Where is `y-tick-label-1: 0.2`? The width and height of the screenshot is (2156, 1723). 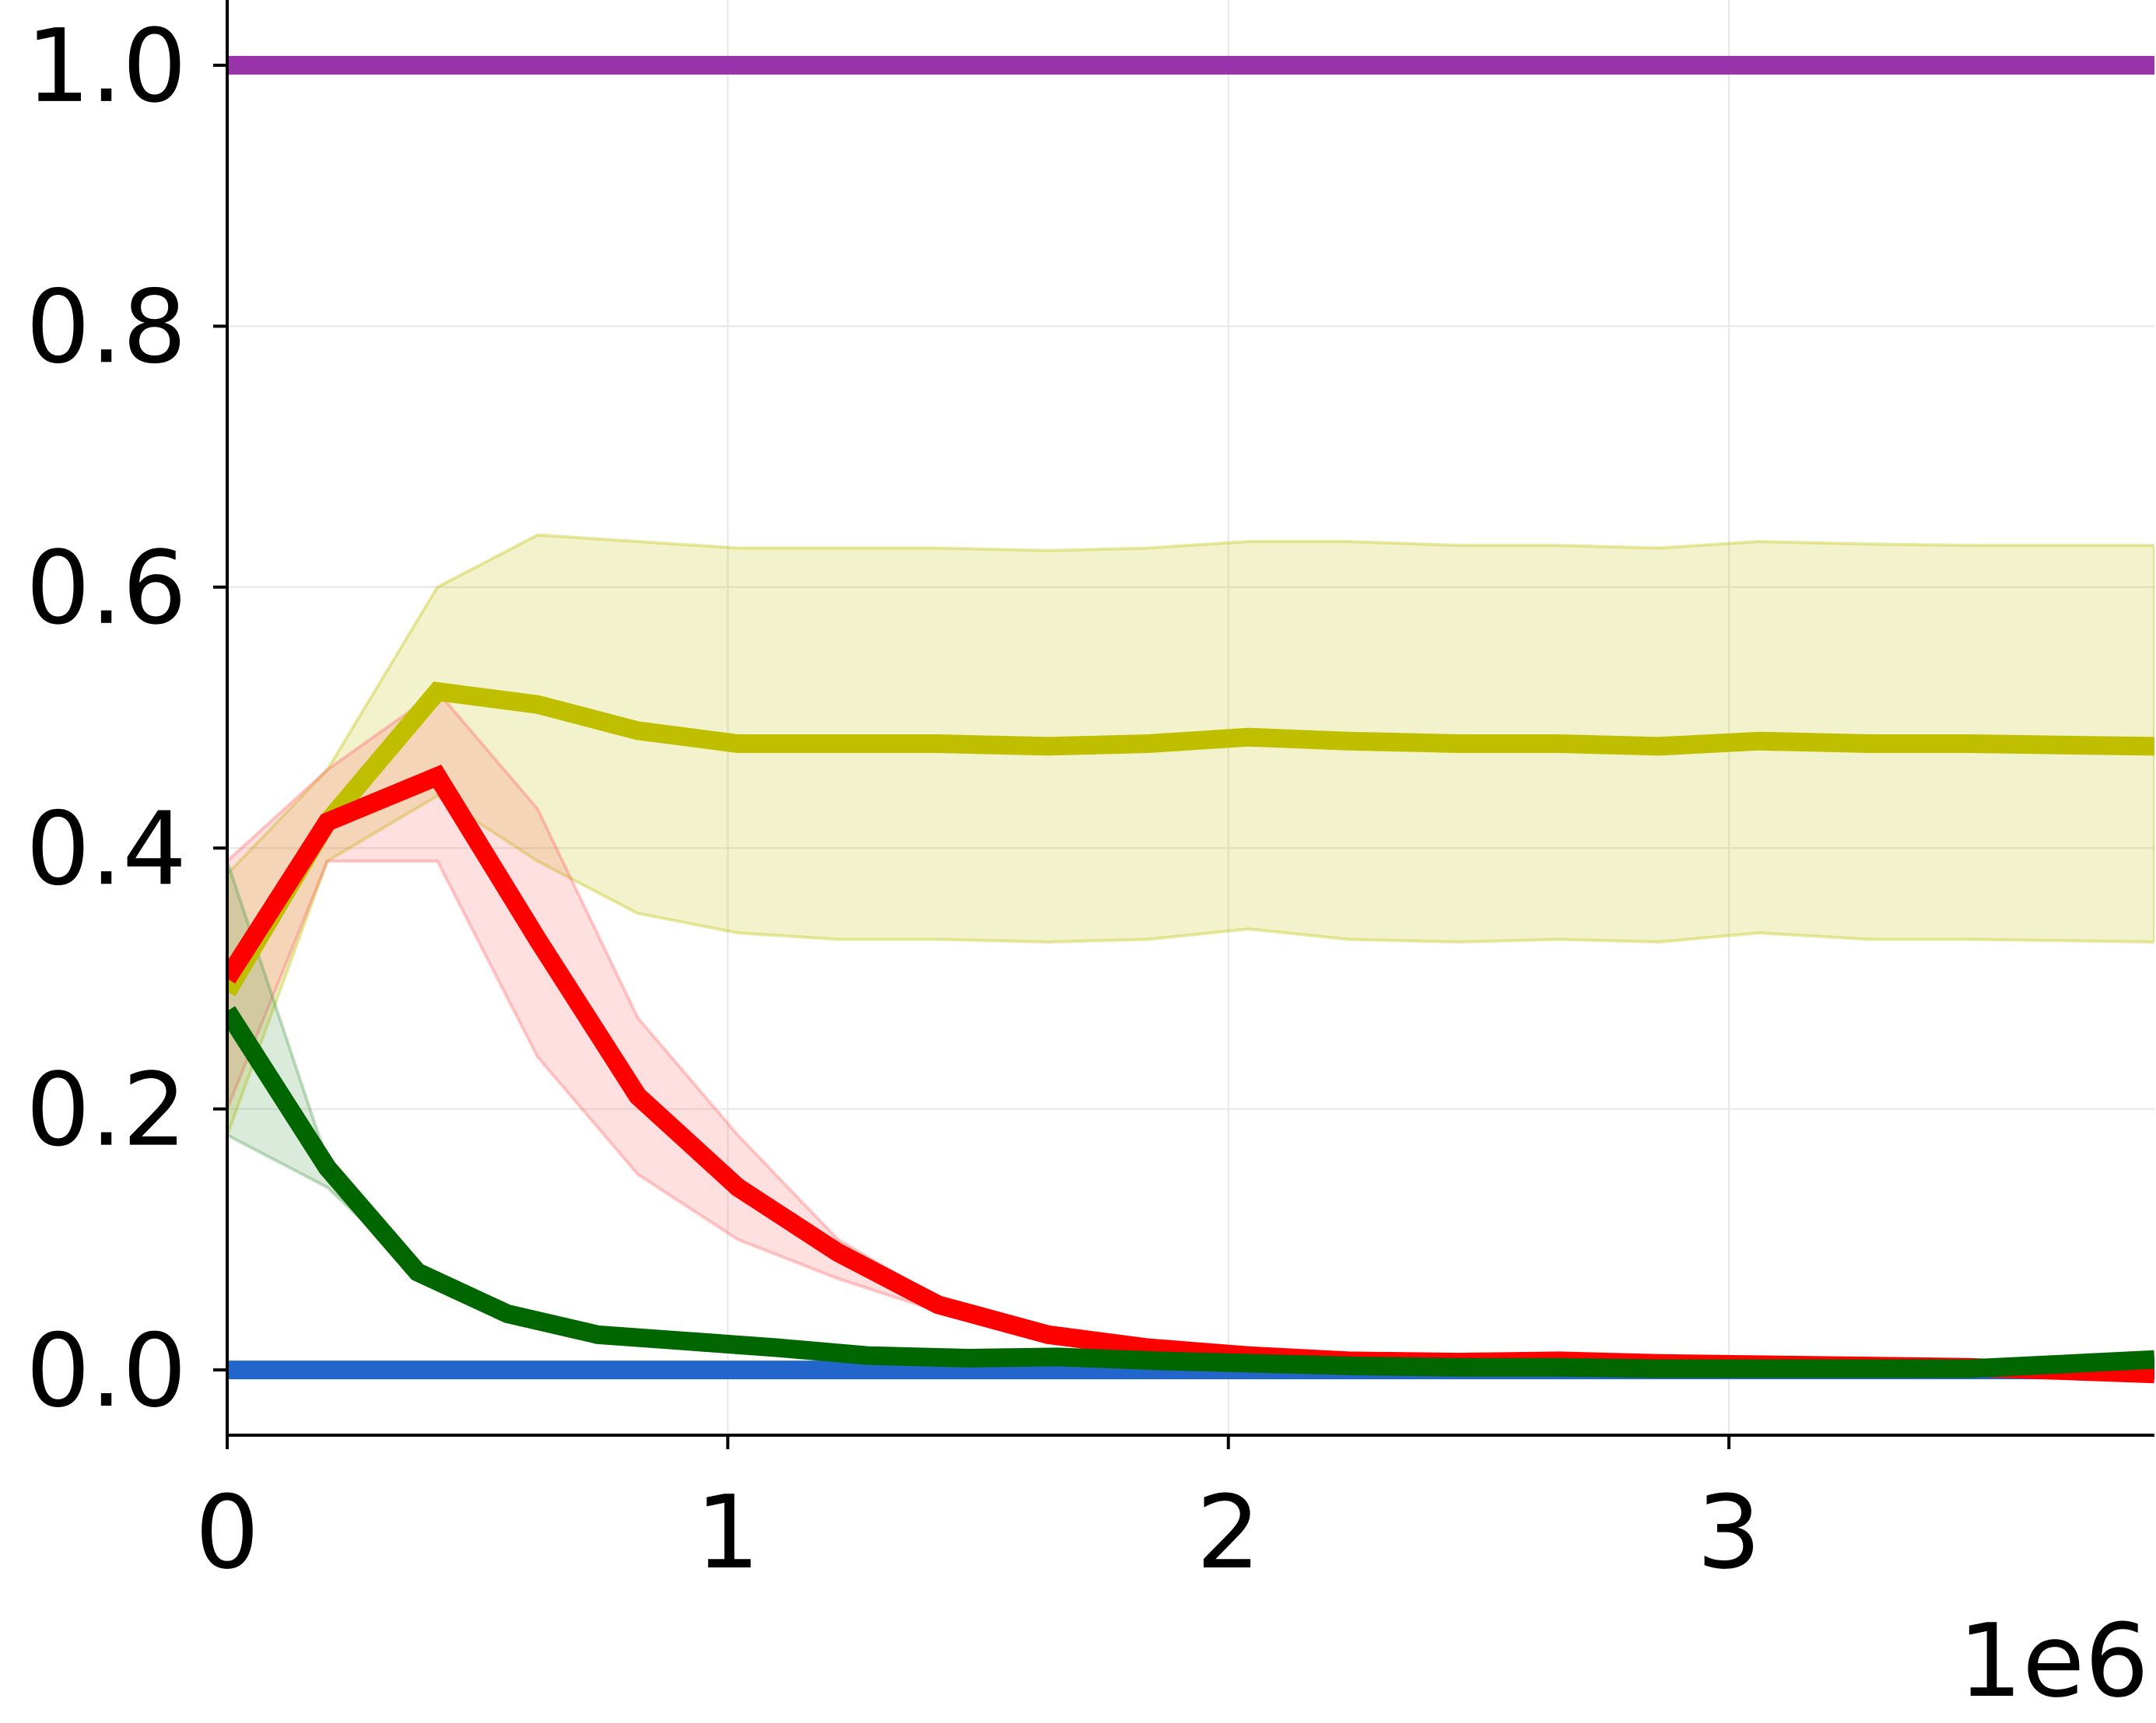 y-tick-label-1: 0.2 is located at coordinates (106, 1110).